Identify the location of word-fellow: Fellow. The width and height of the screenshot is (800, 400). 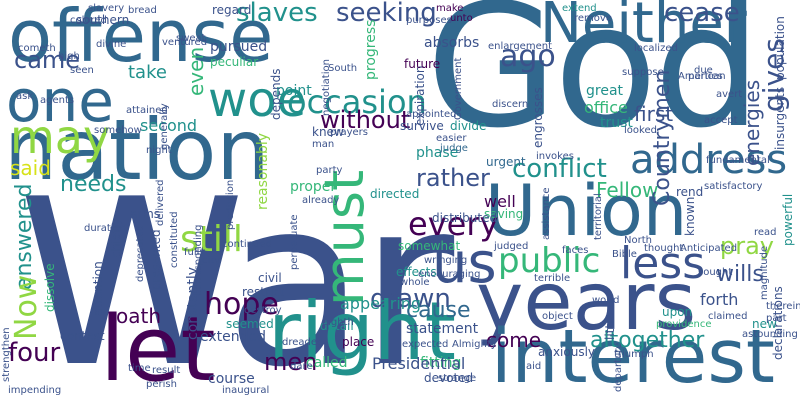
(627, 190).